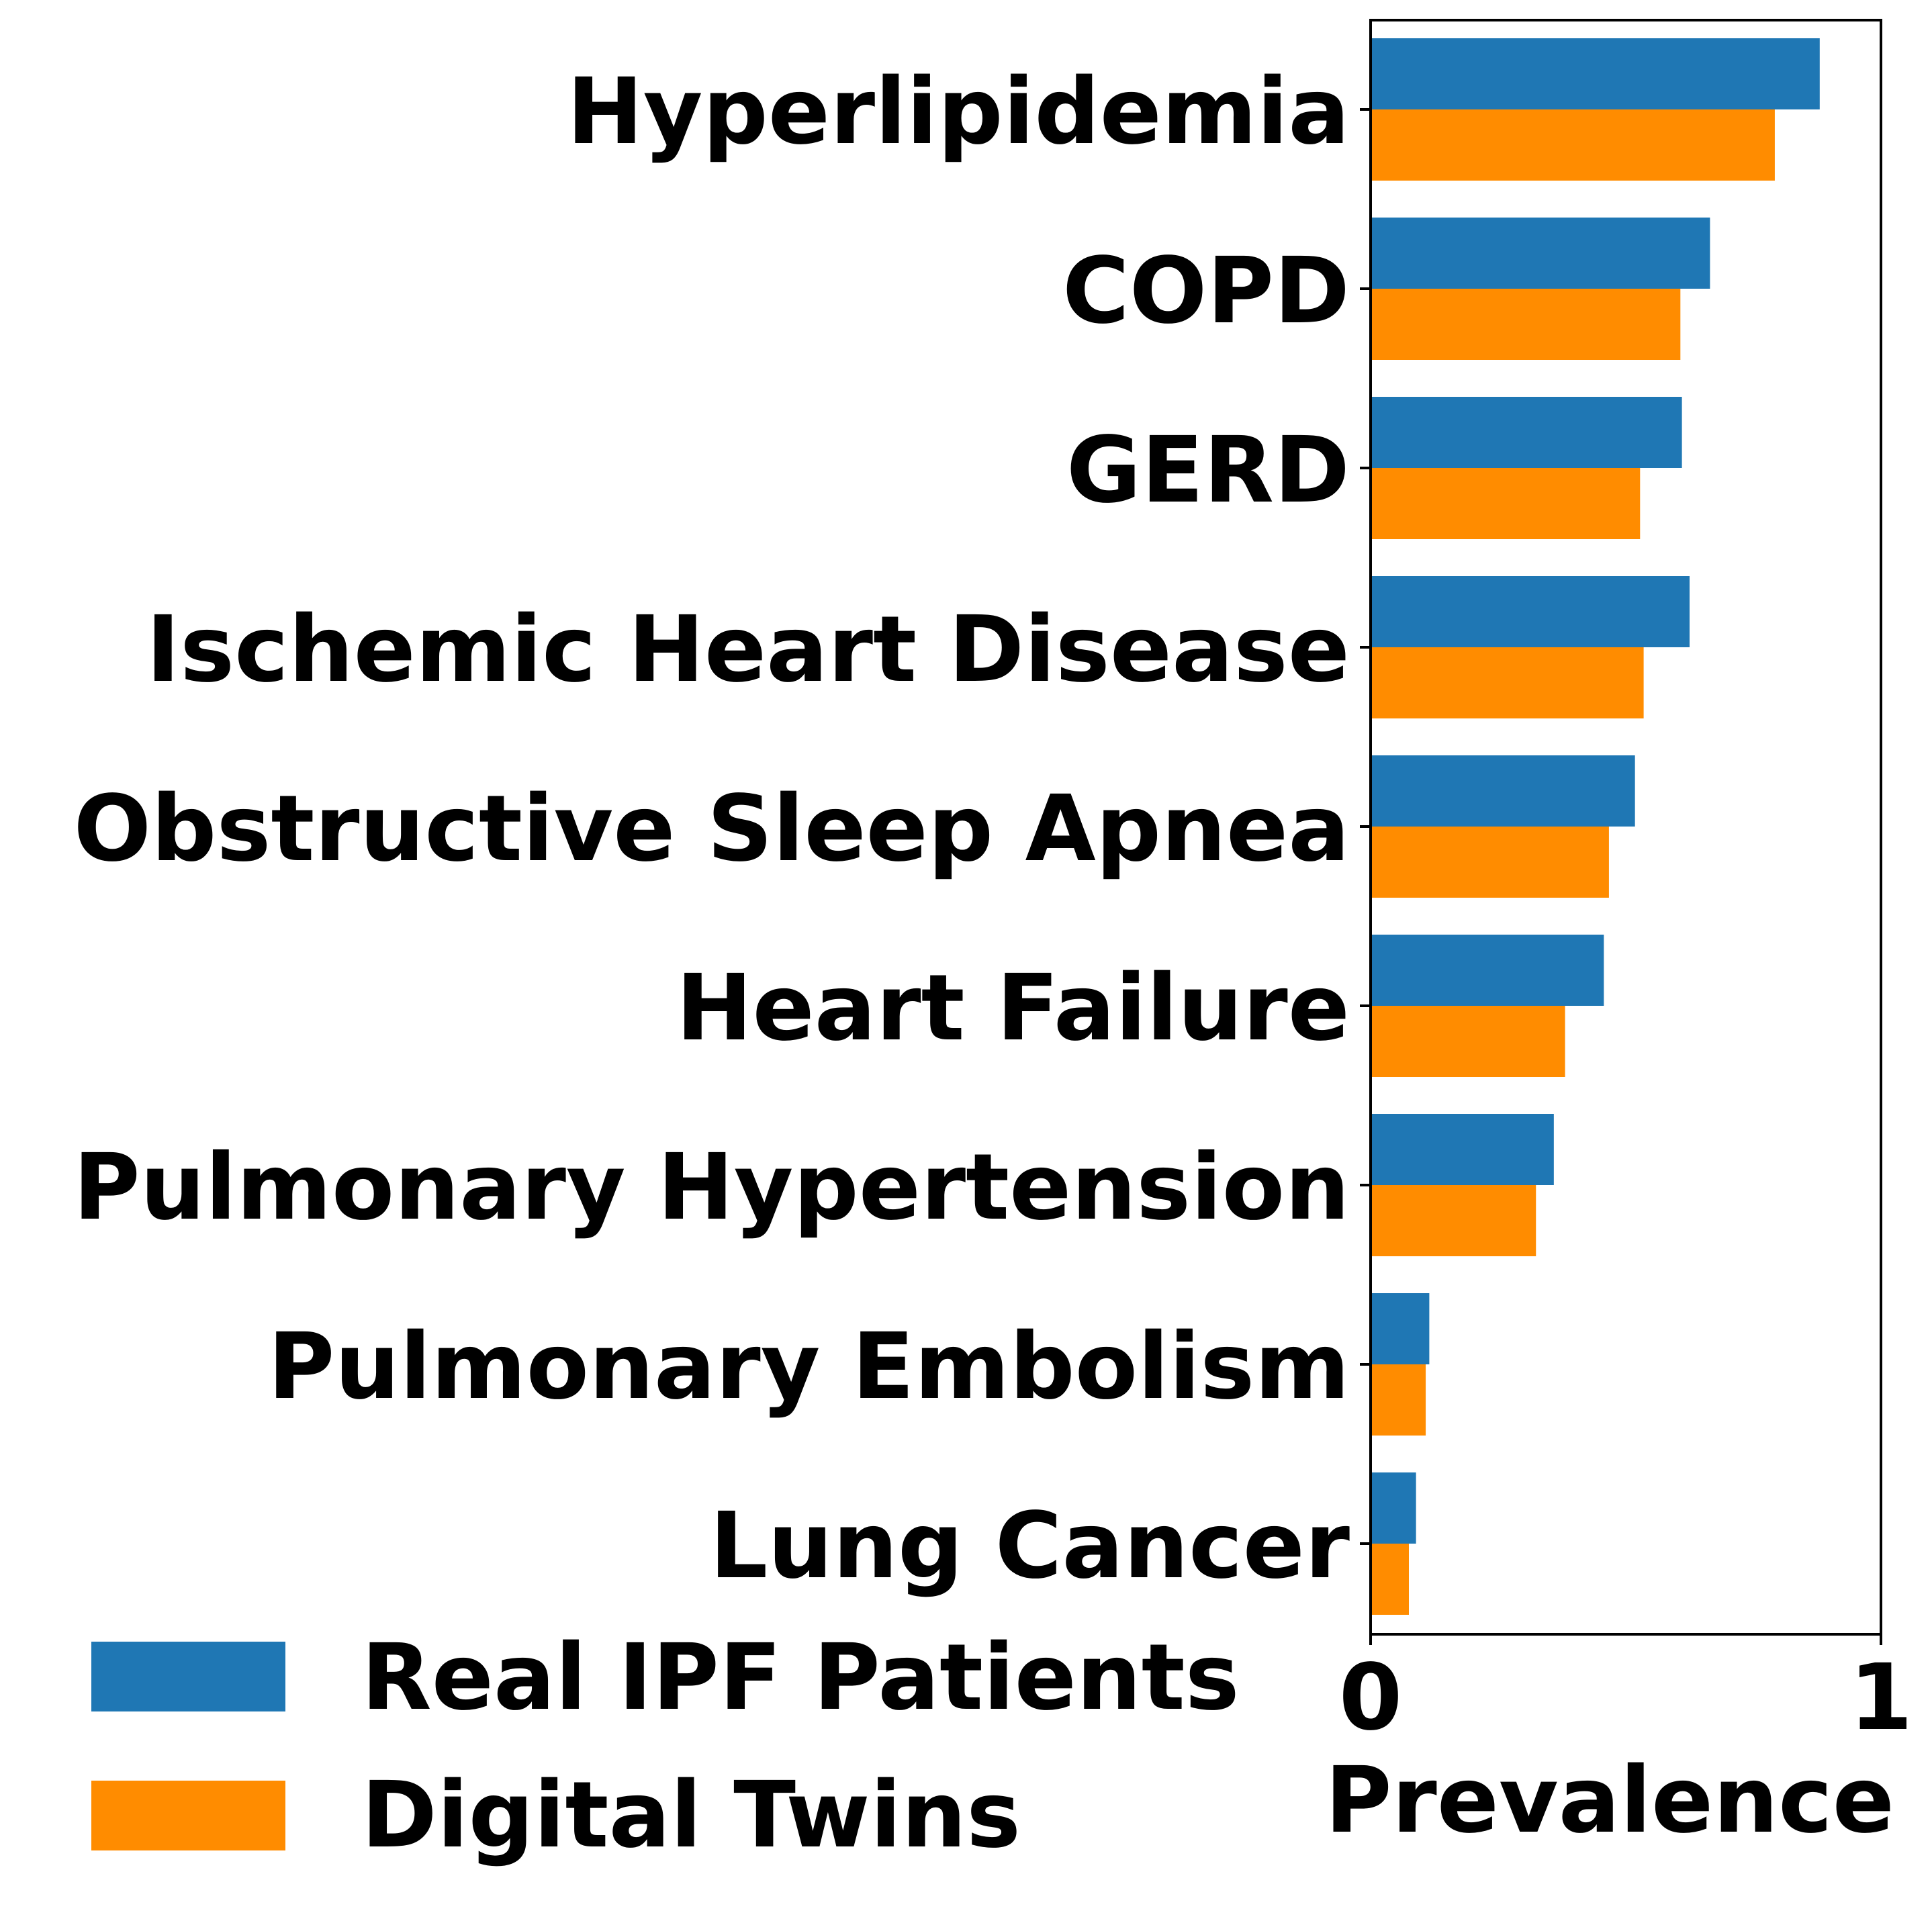 Image resolution: width=1932 pixels, height=1925 pixels. I want to click on bar-digital-twins-gerd, so click(1506, 503).